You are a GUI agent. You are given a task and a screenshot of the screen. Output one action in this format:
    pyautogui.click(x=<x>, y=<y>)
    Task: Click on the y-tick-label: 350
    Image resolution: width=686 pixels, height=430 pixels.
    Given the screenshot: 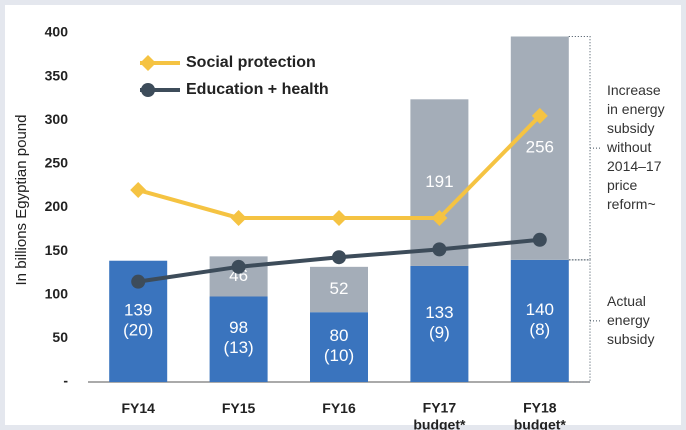 What is the action you would take?
    pyautogui.click(x=57, y=75)
    